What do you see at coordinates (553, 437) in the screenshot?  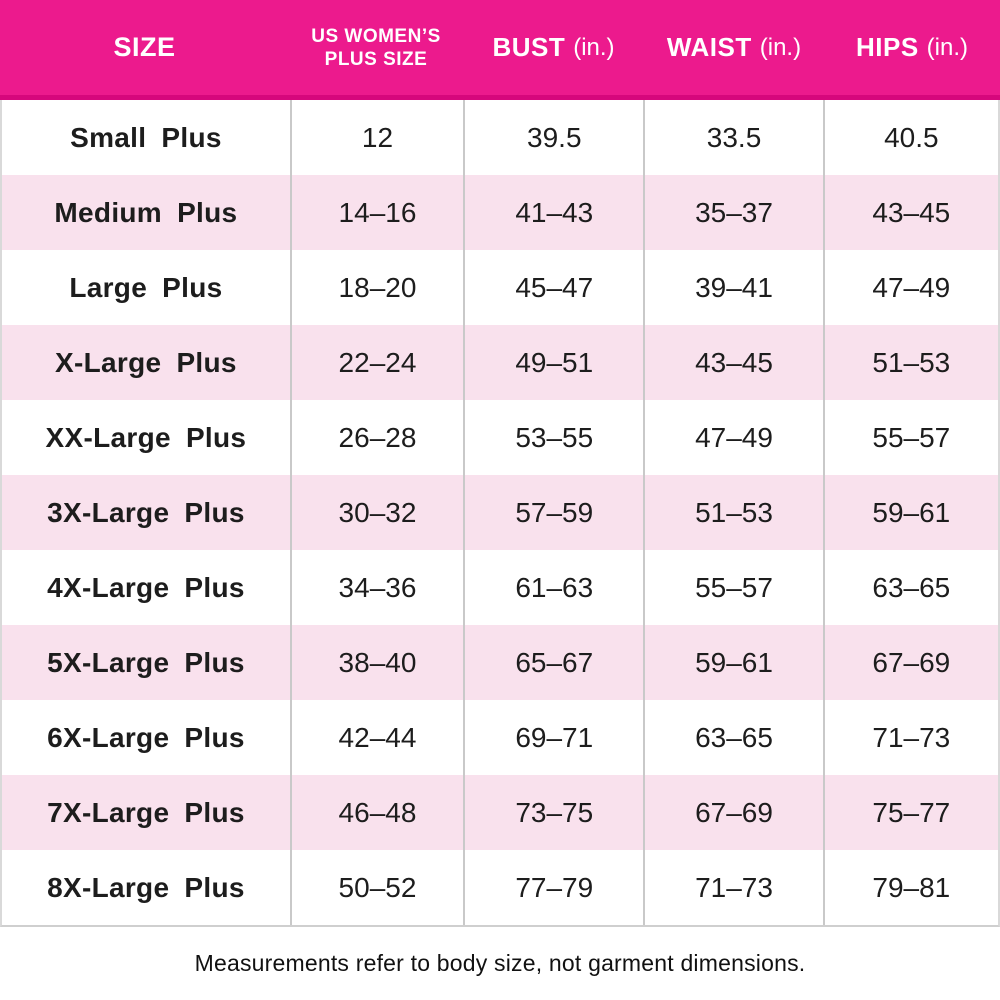 I see `cell-bust: 53–55` at bounding box center [553, 437].